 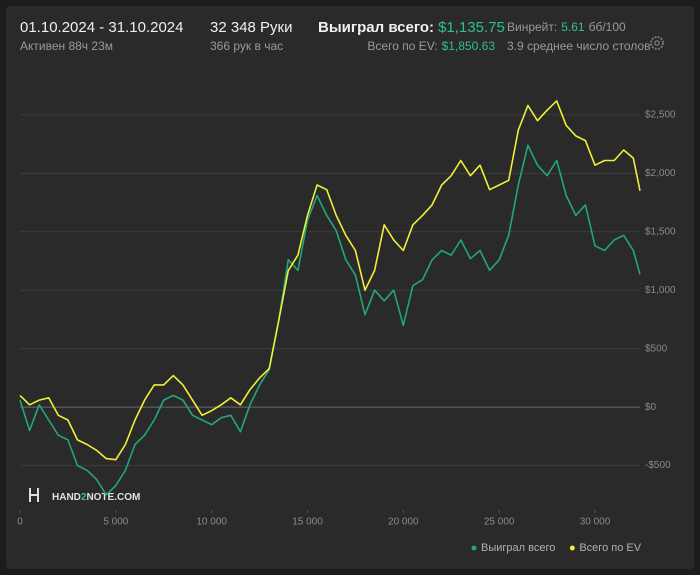 I want to click on ev-total: Всего по EV: $1,850.63, so click(x=431, y=46).